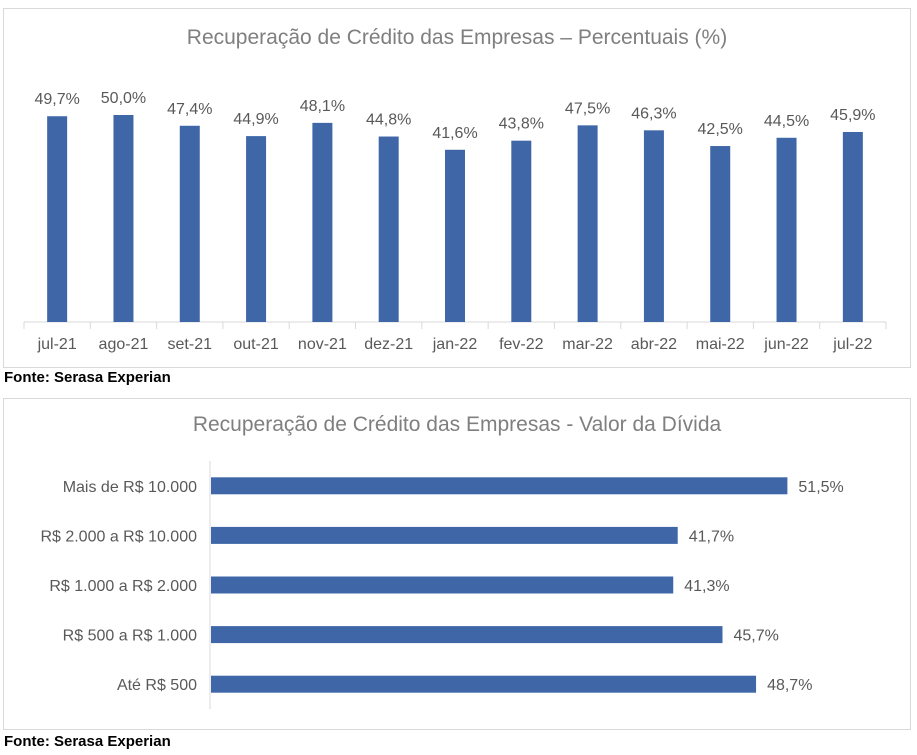 This screenshot has width=917, height=755. What do you see at coordinates (654, 344) in the screenshot?
I see `x-tick-label: abr-22` at bounding box center [654, 344].